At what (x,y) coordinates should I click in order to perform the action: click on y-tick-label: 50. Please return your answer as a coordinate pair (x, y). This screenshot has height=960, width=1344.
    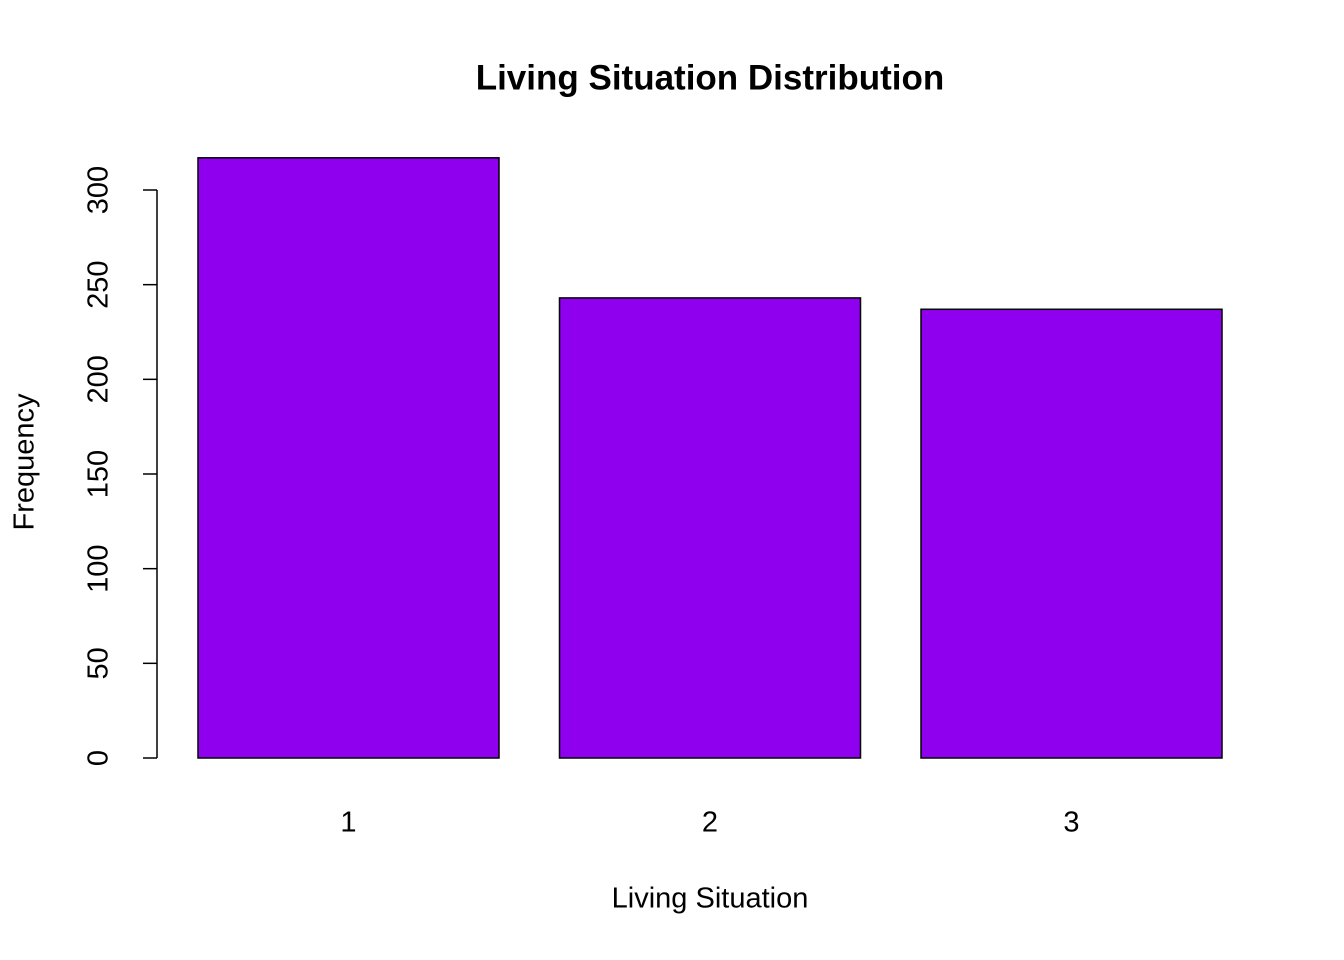
    Looking at the image, I should click on (99, 663).